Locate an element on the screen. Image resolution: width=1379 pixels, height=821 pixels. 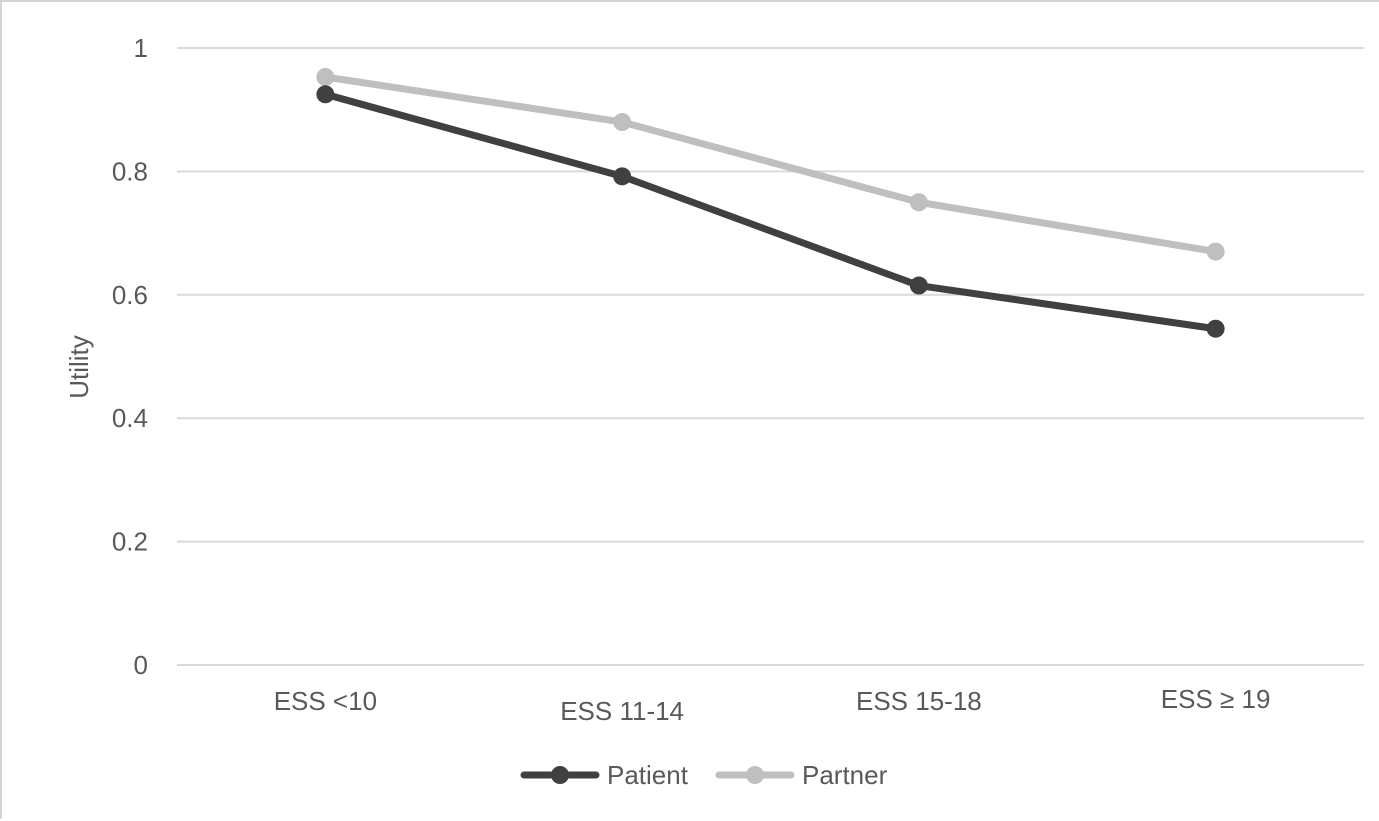
legend: Patient Partner is located at coordinates (704, 775).